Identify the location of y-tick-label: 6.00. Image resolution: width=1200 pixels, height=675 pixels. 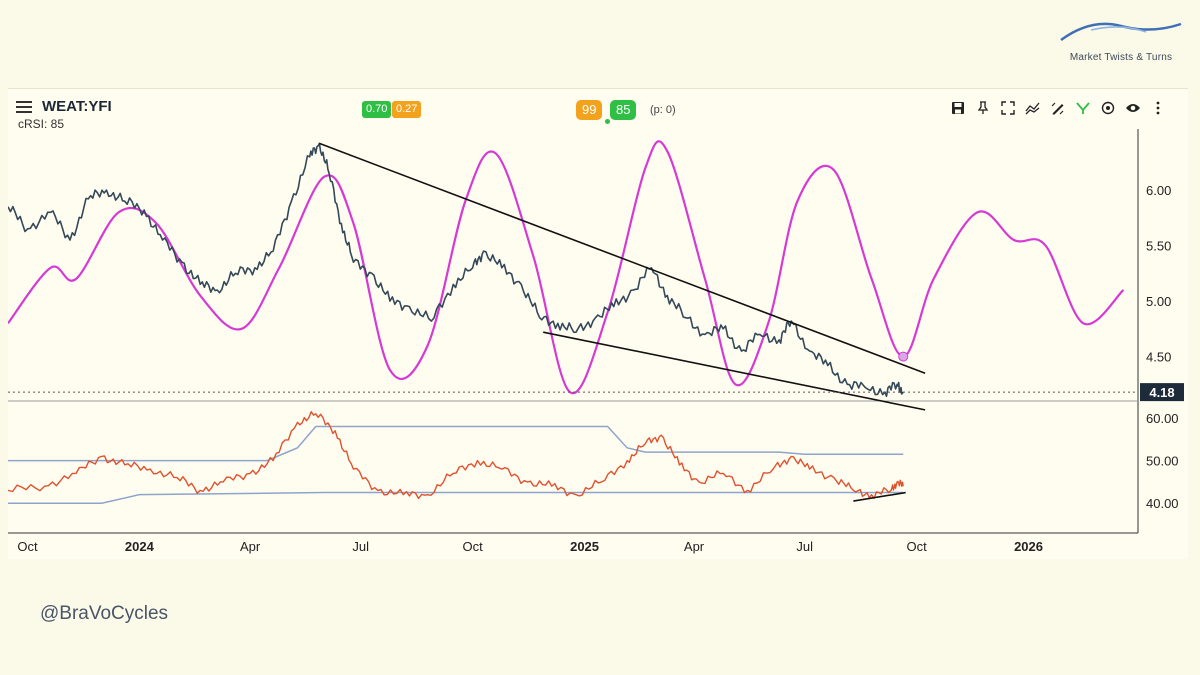
(1158, 190).